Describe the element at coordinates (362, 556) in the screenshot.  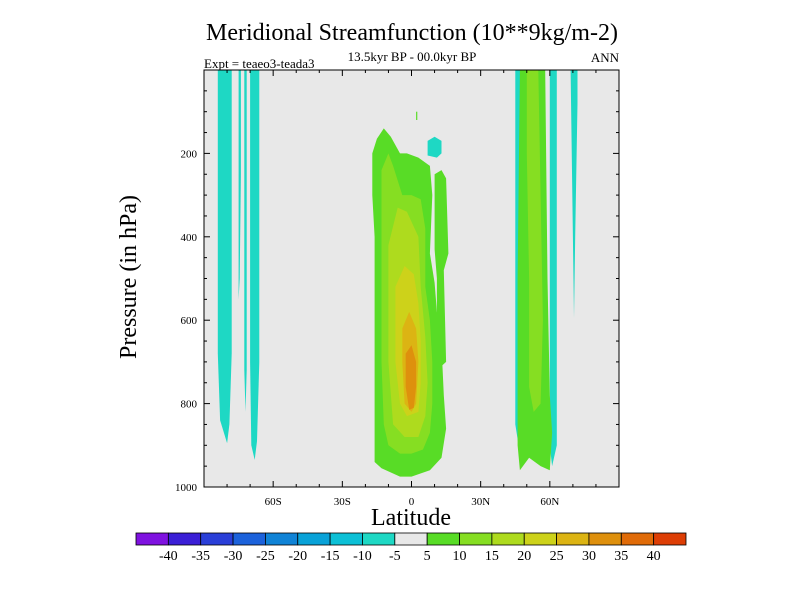
I see `colorbar-label: -10` at that location.